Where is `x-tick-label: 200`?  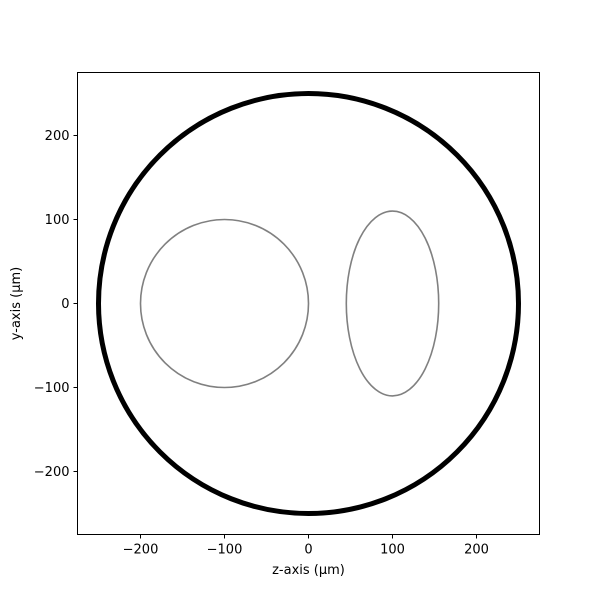
x-tick-label: 200 is located at coordinates (476, 550).